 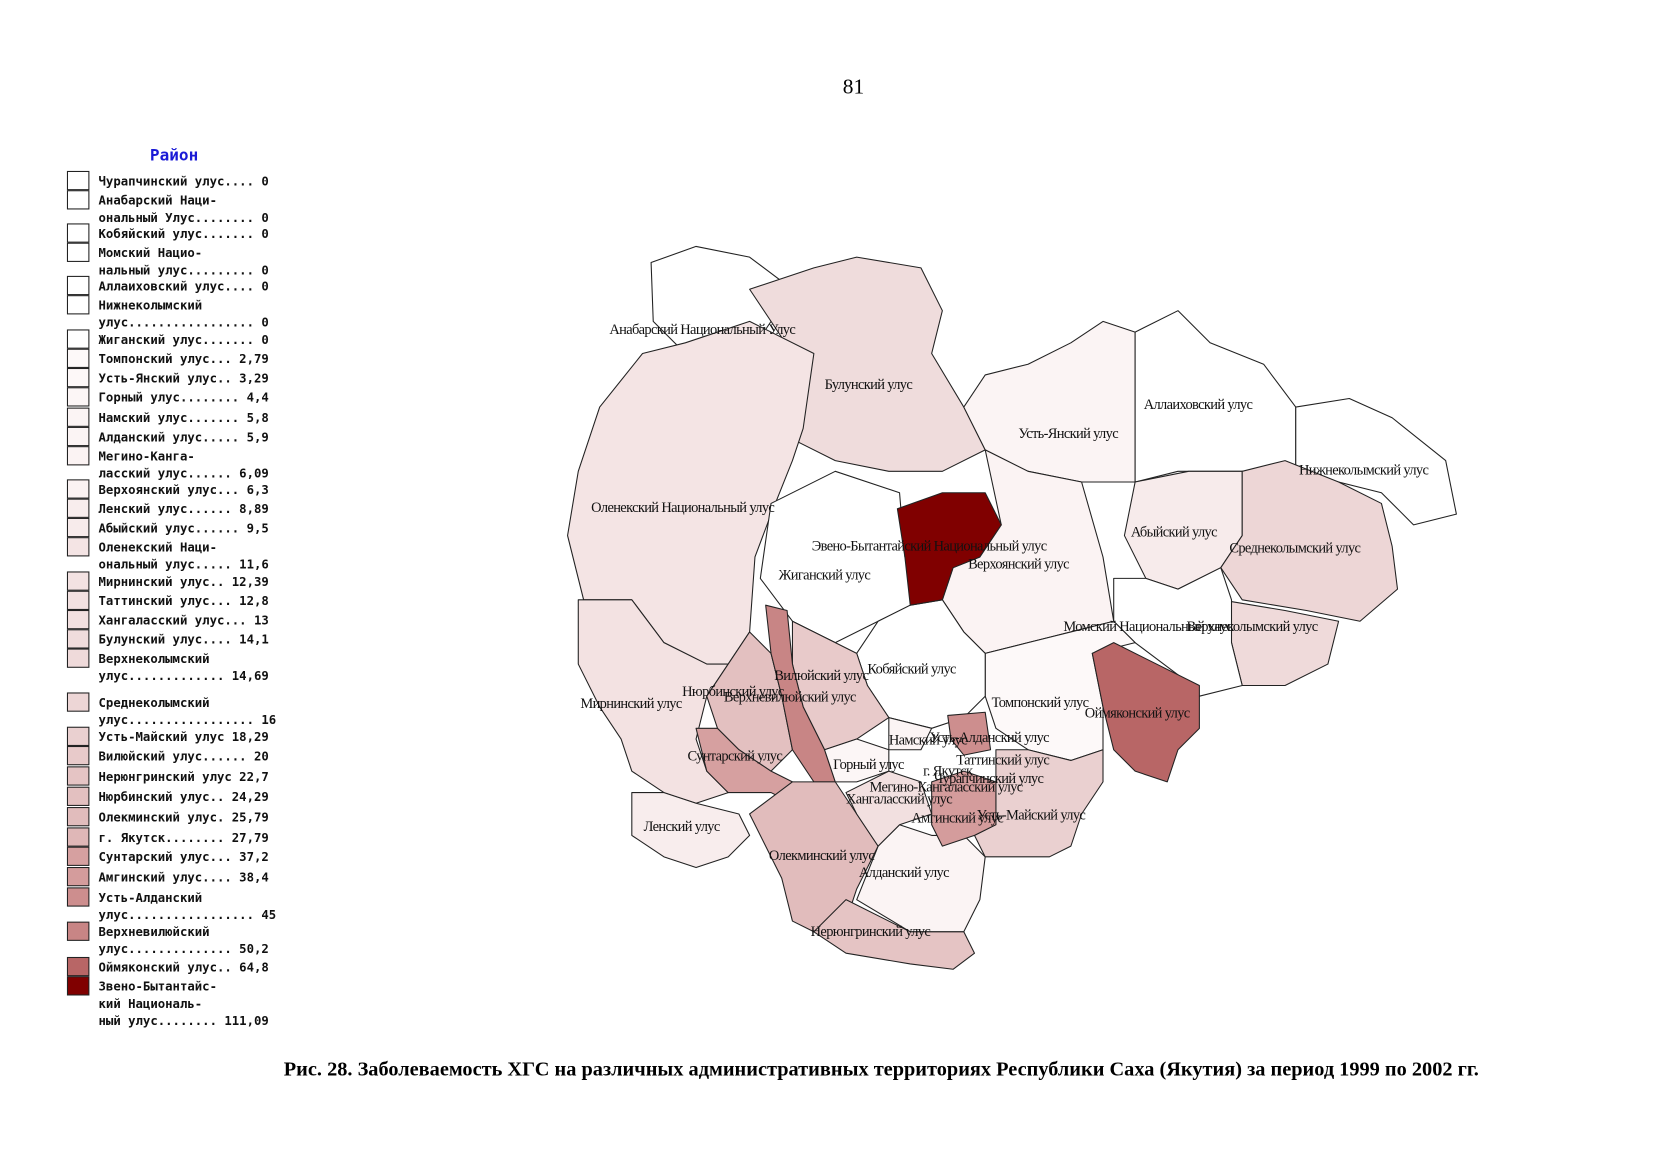 I want to click on legend-label: Верхоянский улус... 6,3, so click(x=184, y=490).